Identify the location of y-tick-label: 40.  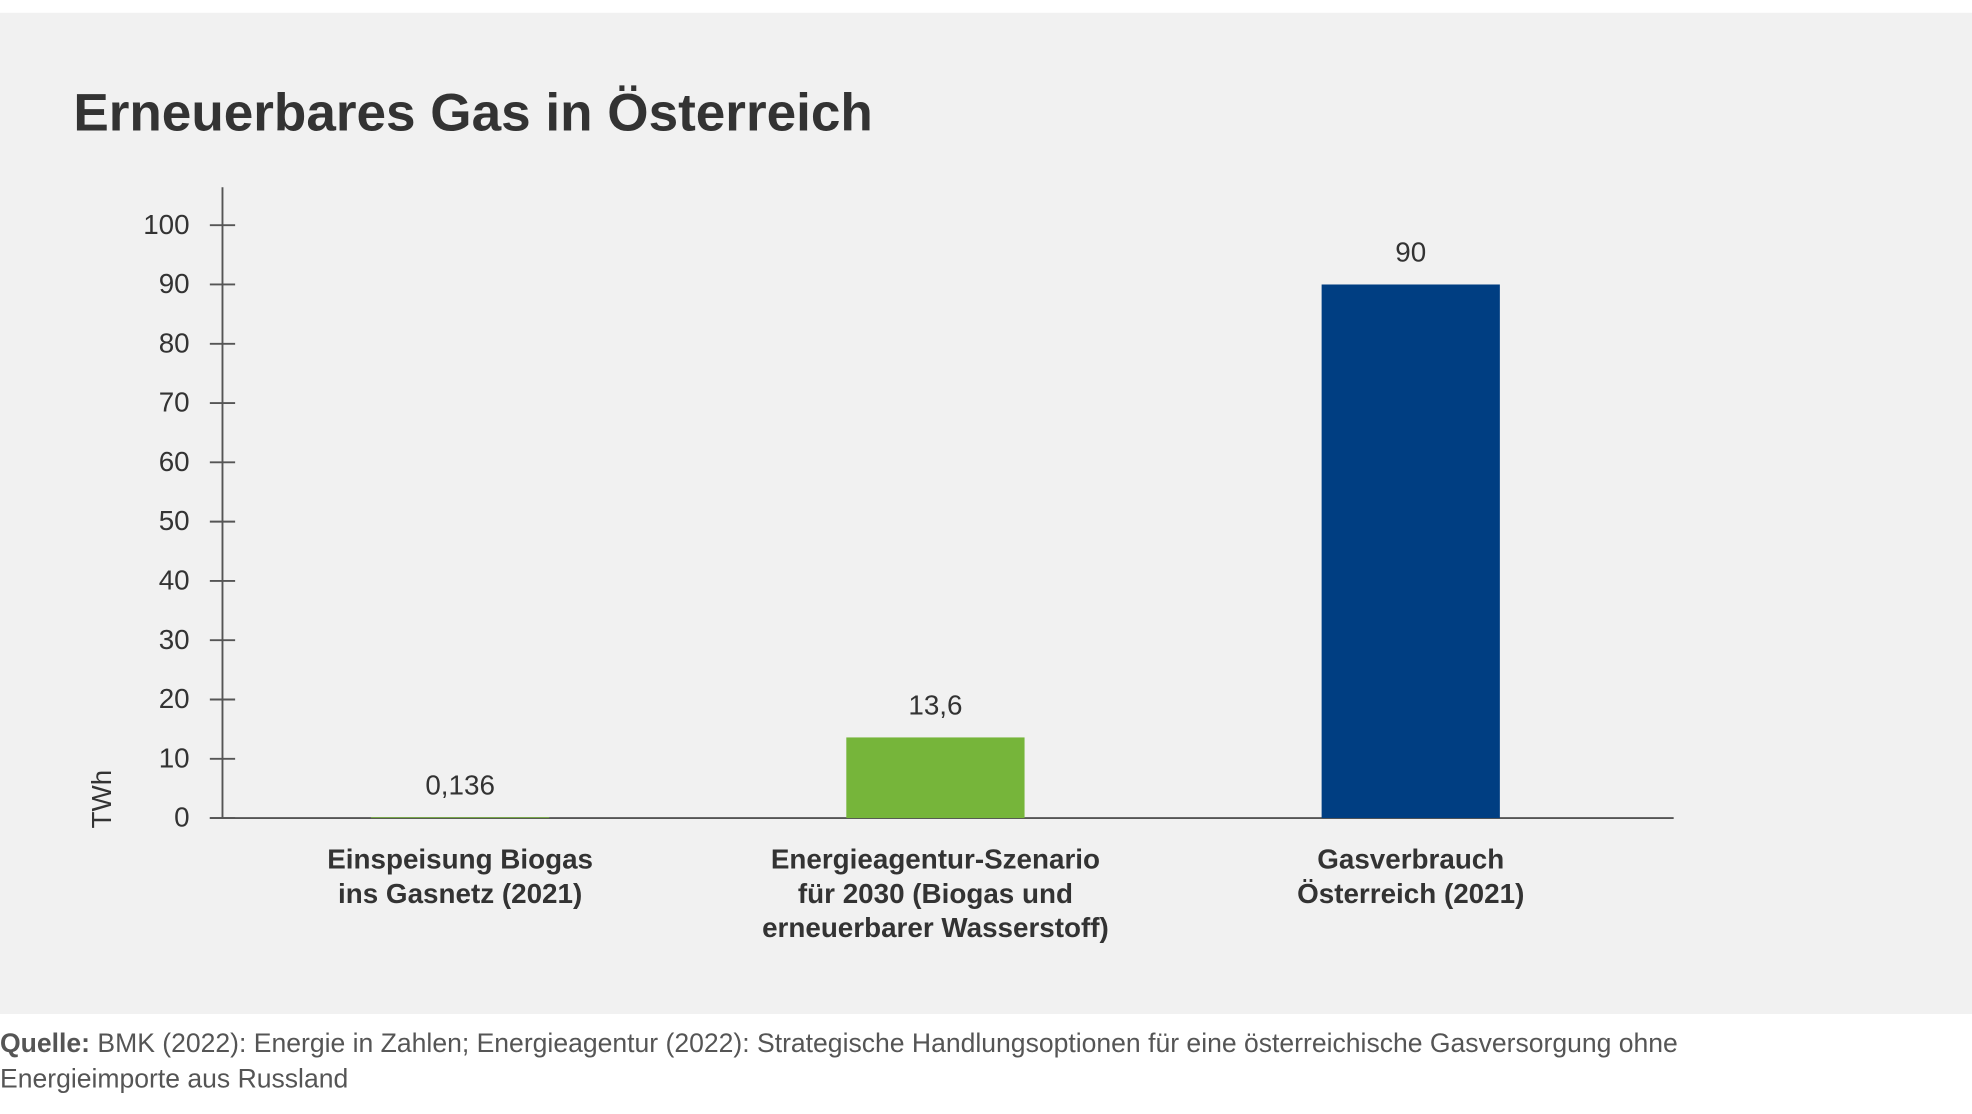
(174, 580).